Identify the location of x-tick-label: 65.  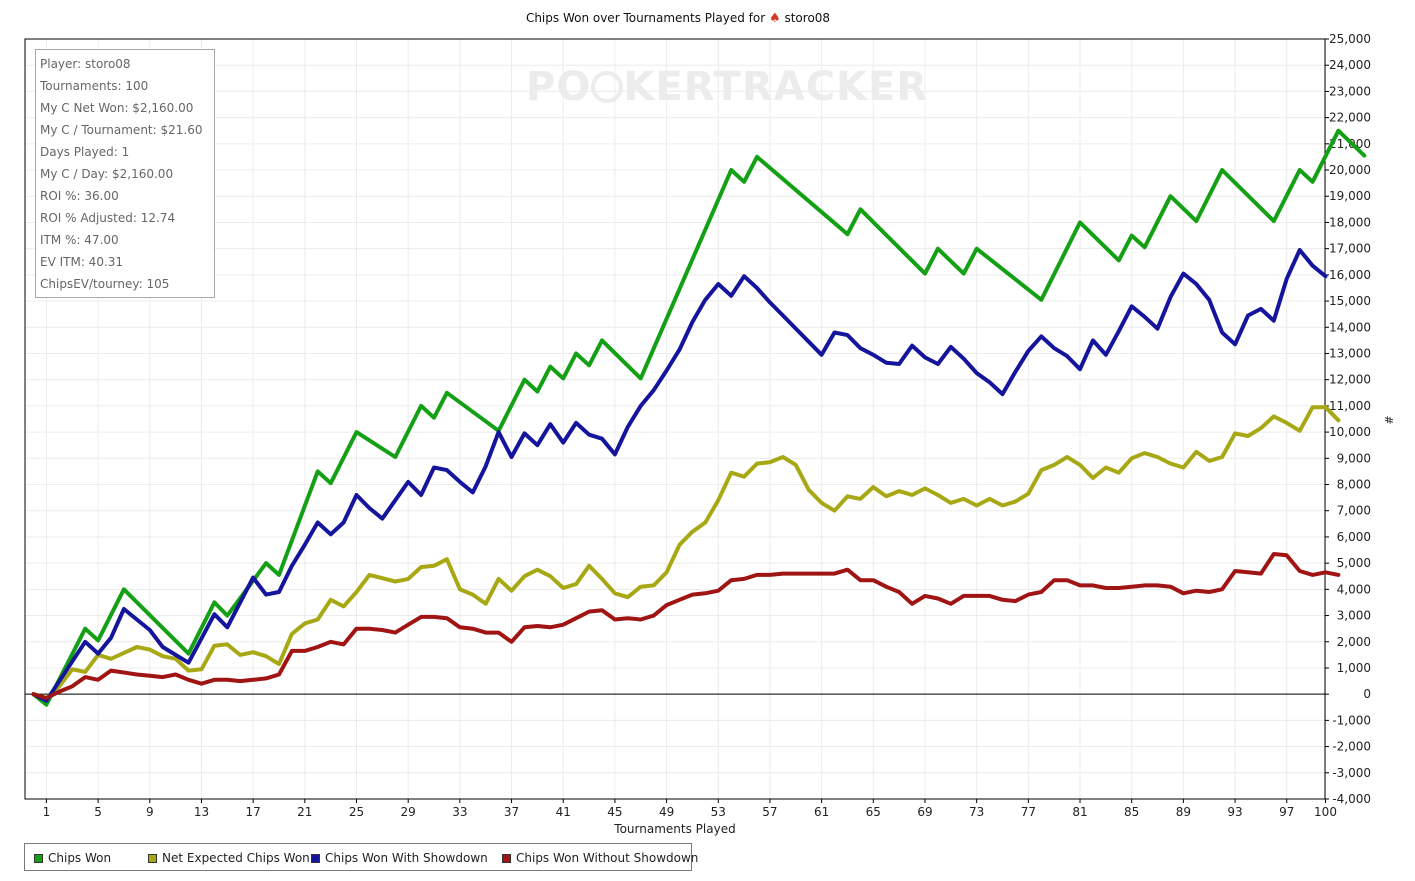
(873, 812).